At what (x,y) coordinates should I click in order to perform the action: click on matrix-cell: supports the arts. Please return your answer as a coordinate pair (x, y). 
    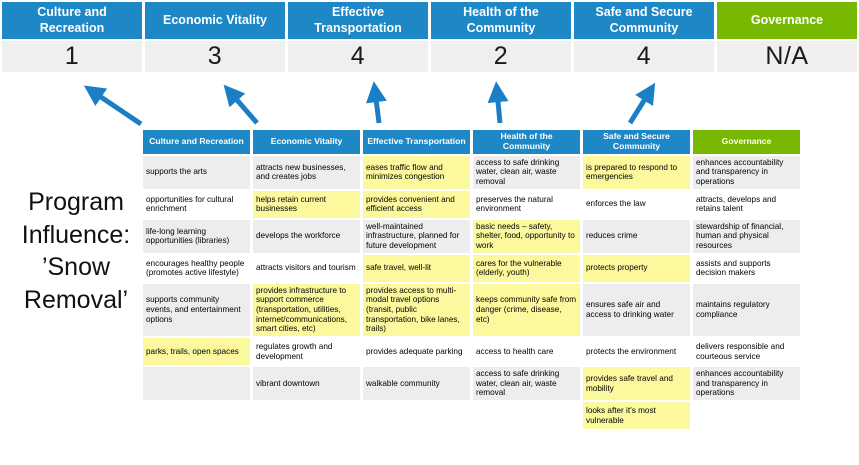
    Looking at the image, I should click on (196, 172).